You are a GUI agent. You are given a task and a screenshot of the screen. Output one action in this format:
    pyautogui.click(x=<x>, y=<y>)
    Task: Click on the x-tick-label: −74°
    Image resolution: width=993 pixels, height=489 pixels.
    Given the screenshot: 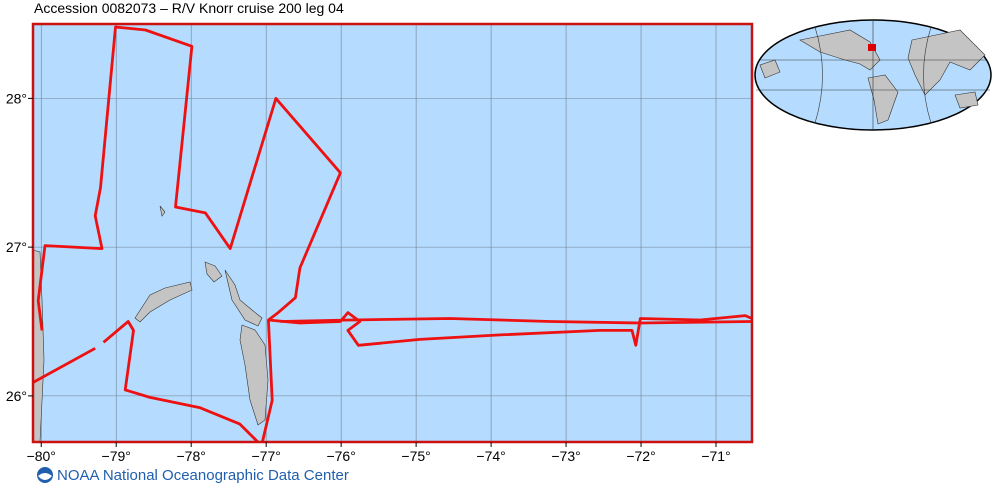 What is the action you would take?
    pyautogui.click(x=490, y=456)
    